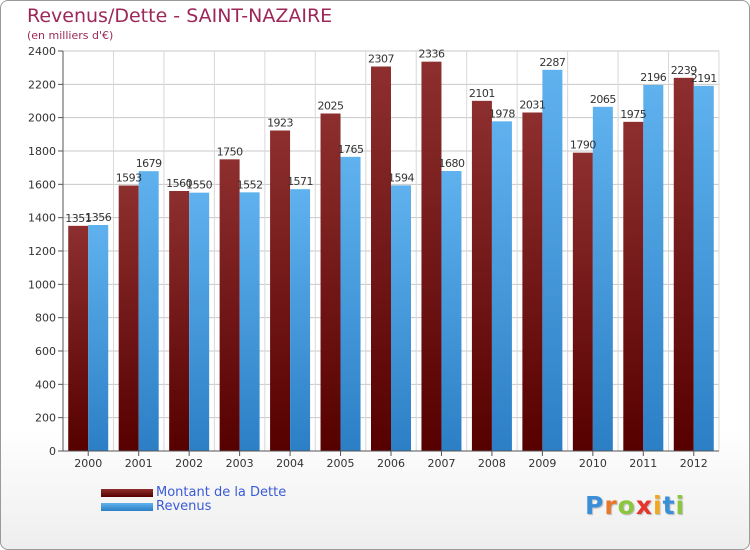 This screenshot has height=550, width=750. I want to click on value-label-revenue: 2287, so click(552, 62).